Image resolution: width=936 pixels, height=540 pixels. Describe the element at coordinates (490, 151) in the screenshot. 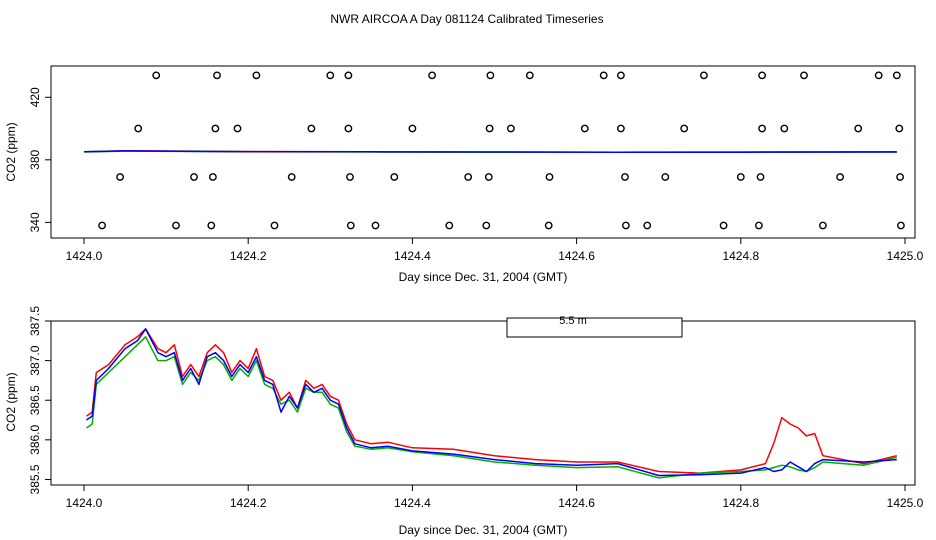

I see `panel1-series-line` at that location.